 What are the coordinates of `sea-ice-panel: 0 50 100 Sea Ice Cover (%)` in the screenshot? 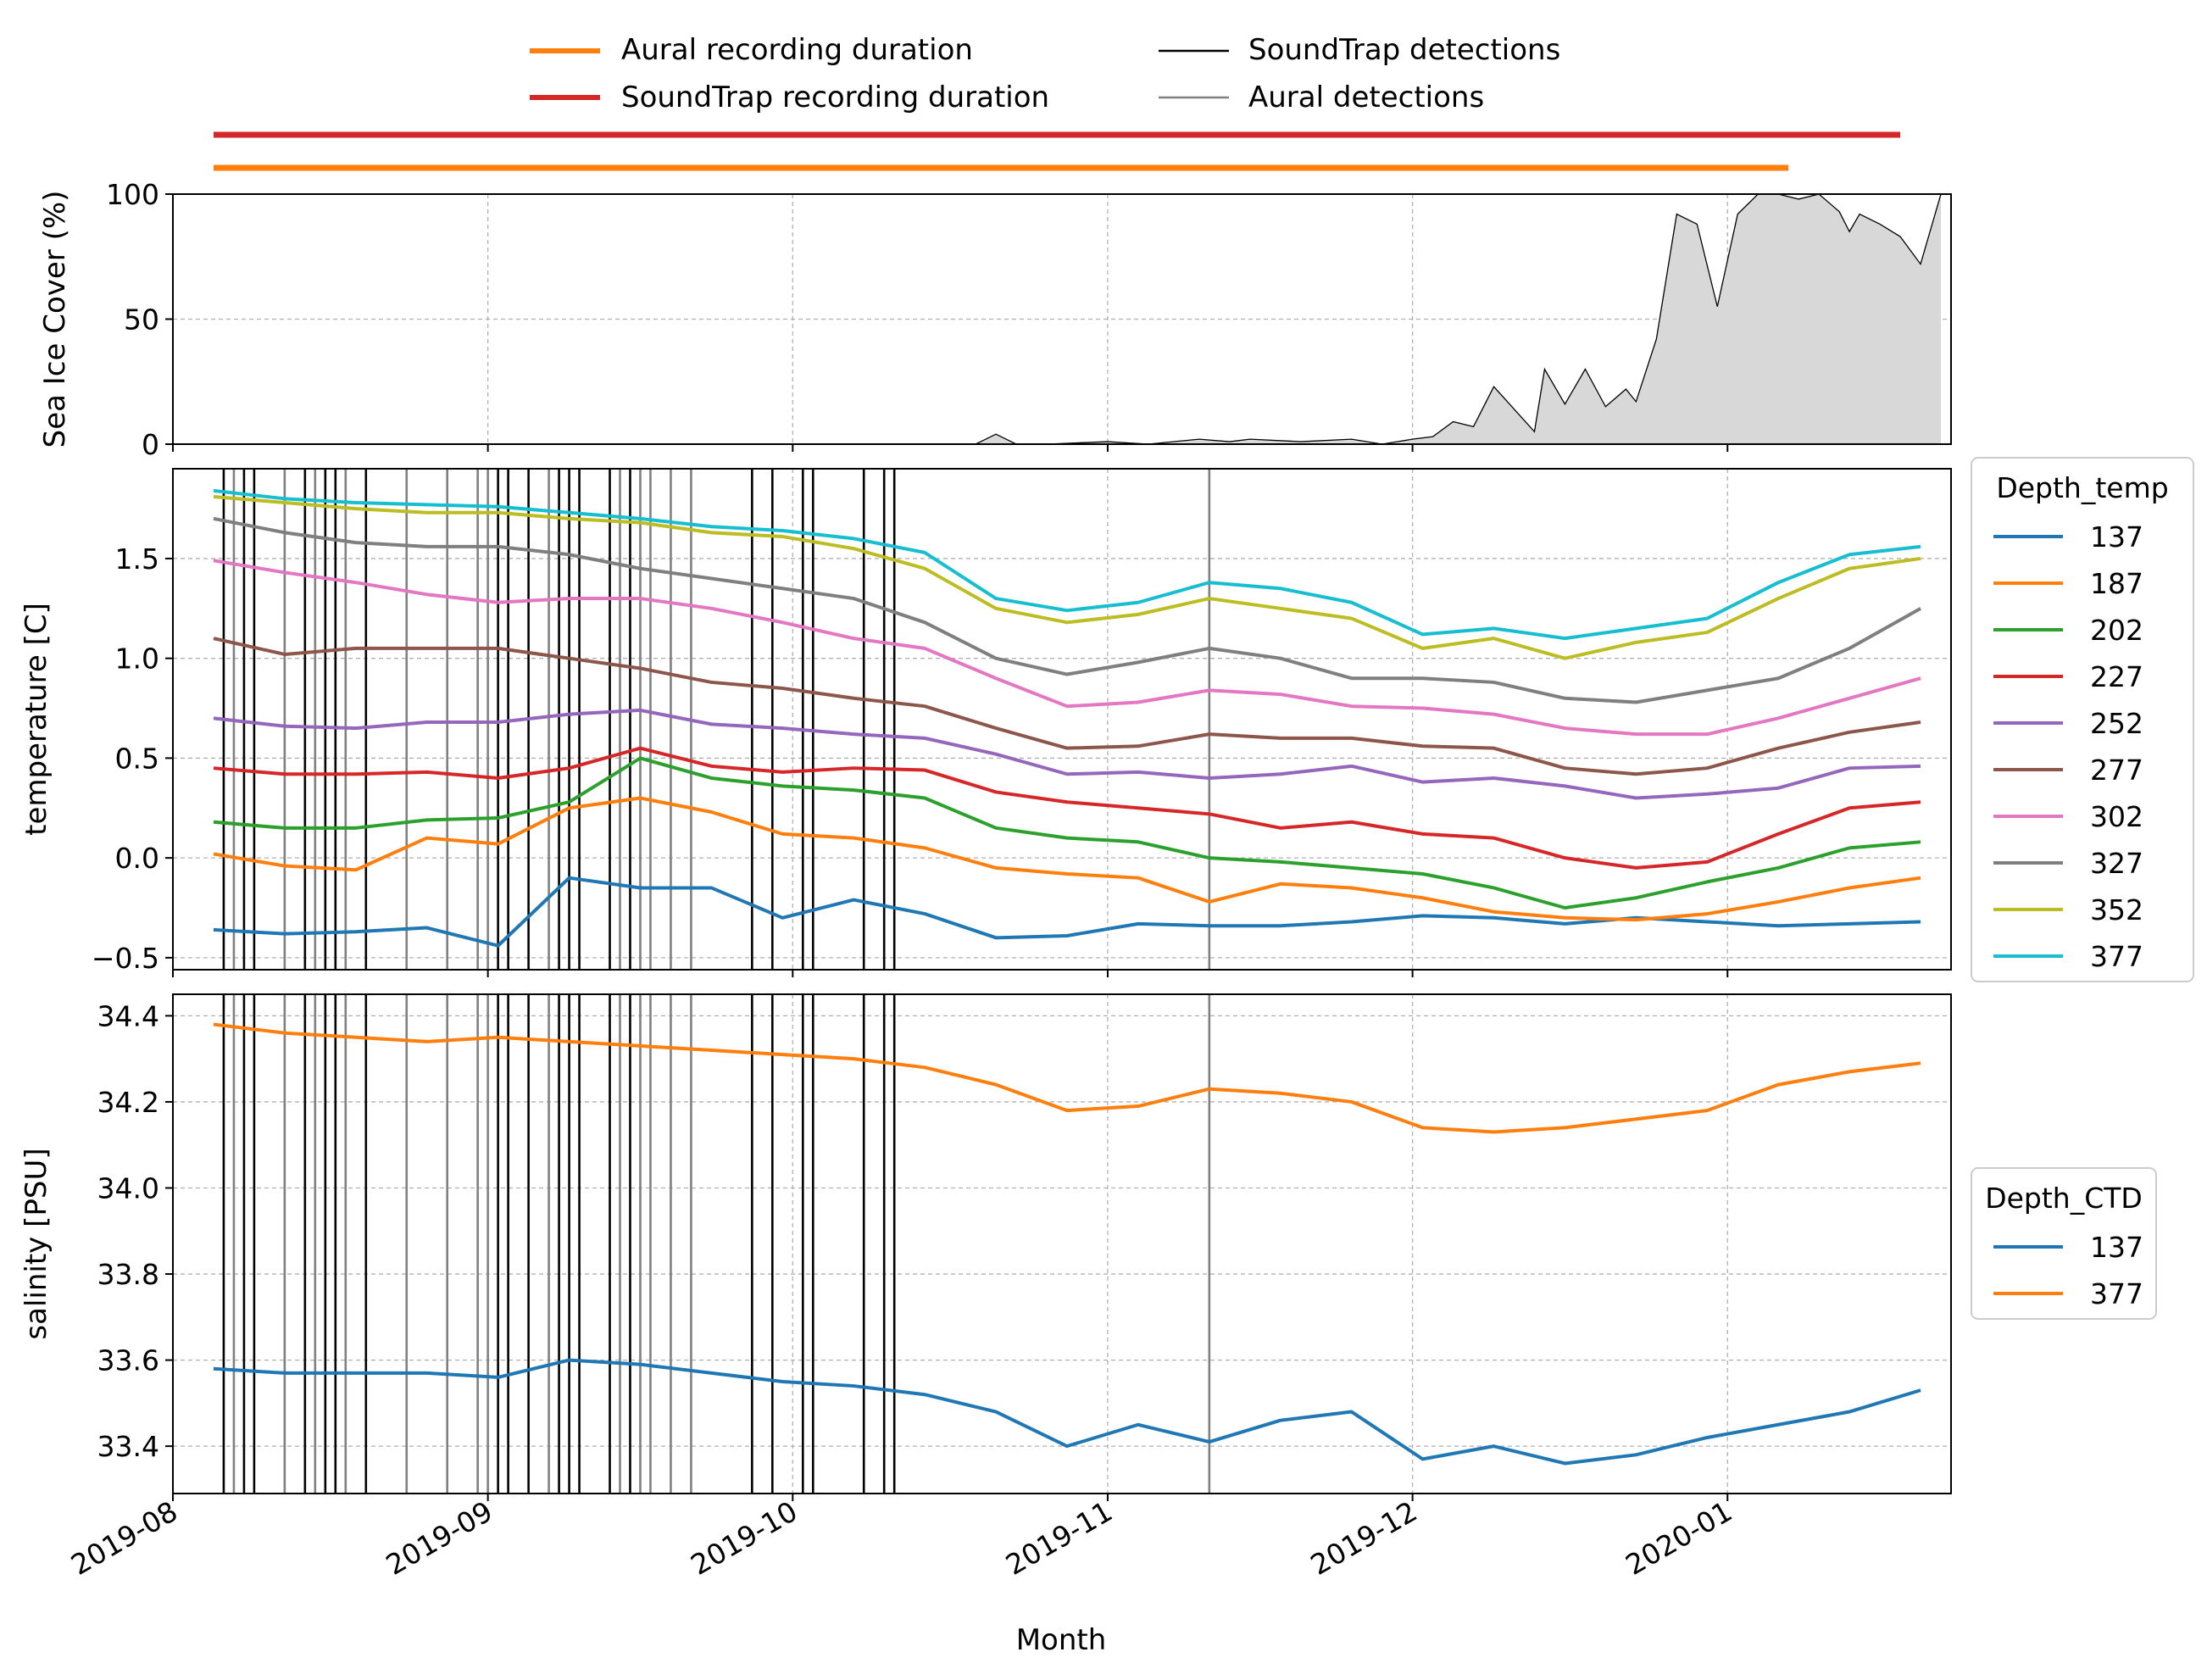 It's located at (995, 319).